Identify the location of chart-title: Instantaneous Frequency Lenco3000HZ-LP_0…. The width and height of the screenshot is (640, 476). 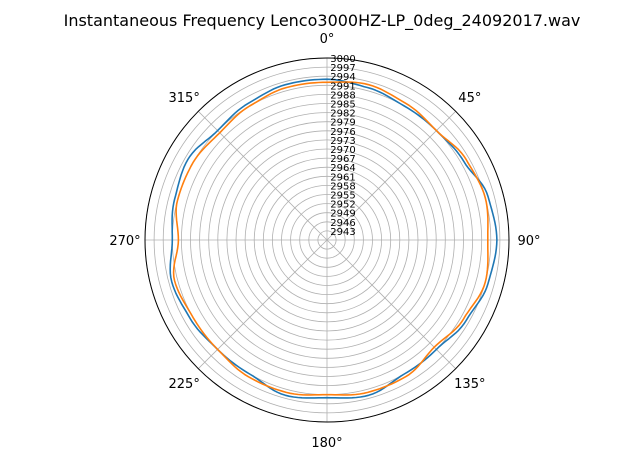
(322, 21).